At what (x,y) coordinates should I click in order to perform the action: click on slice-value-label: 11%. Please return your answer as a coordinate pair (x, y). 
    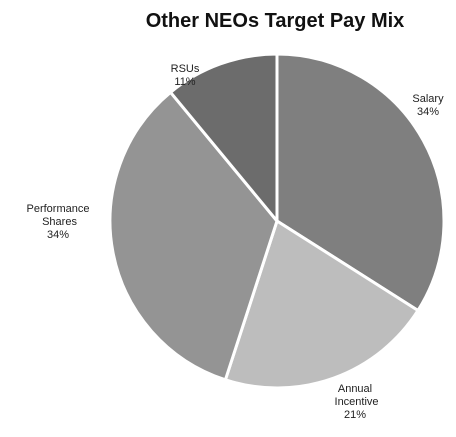
    Looking at the image, I should click on (184, 82).